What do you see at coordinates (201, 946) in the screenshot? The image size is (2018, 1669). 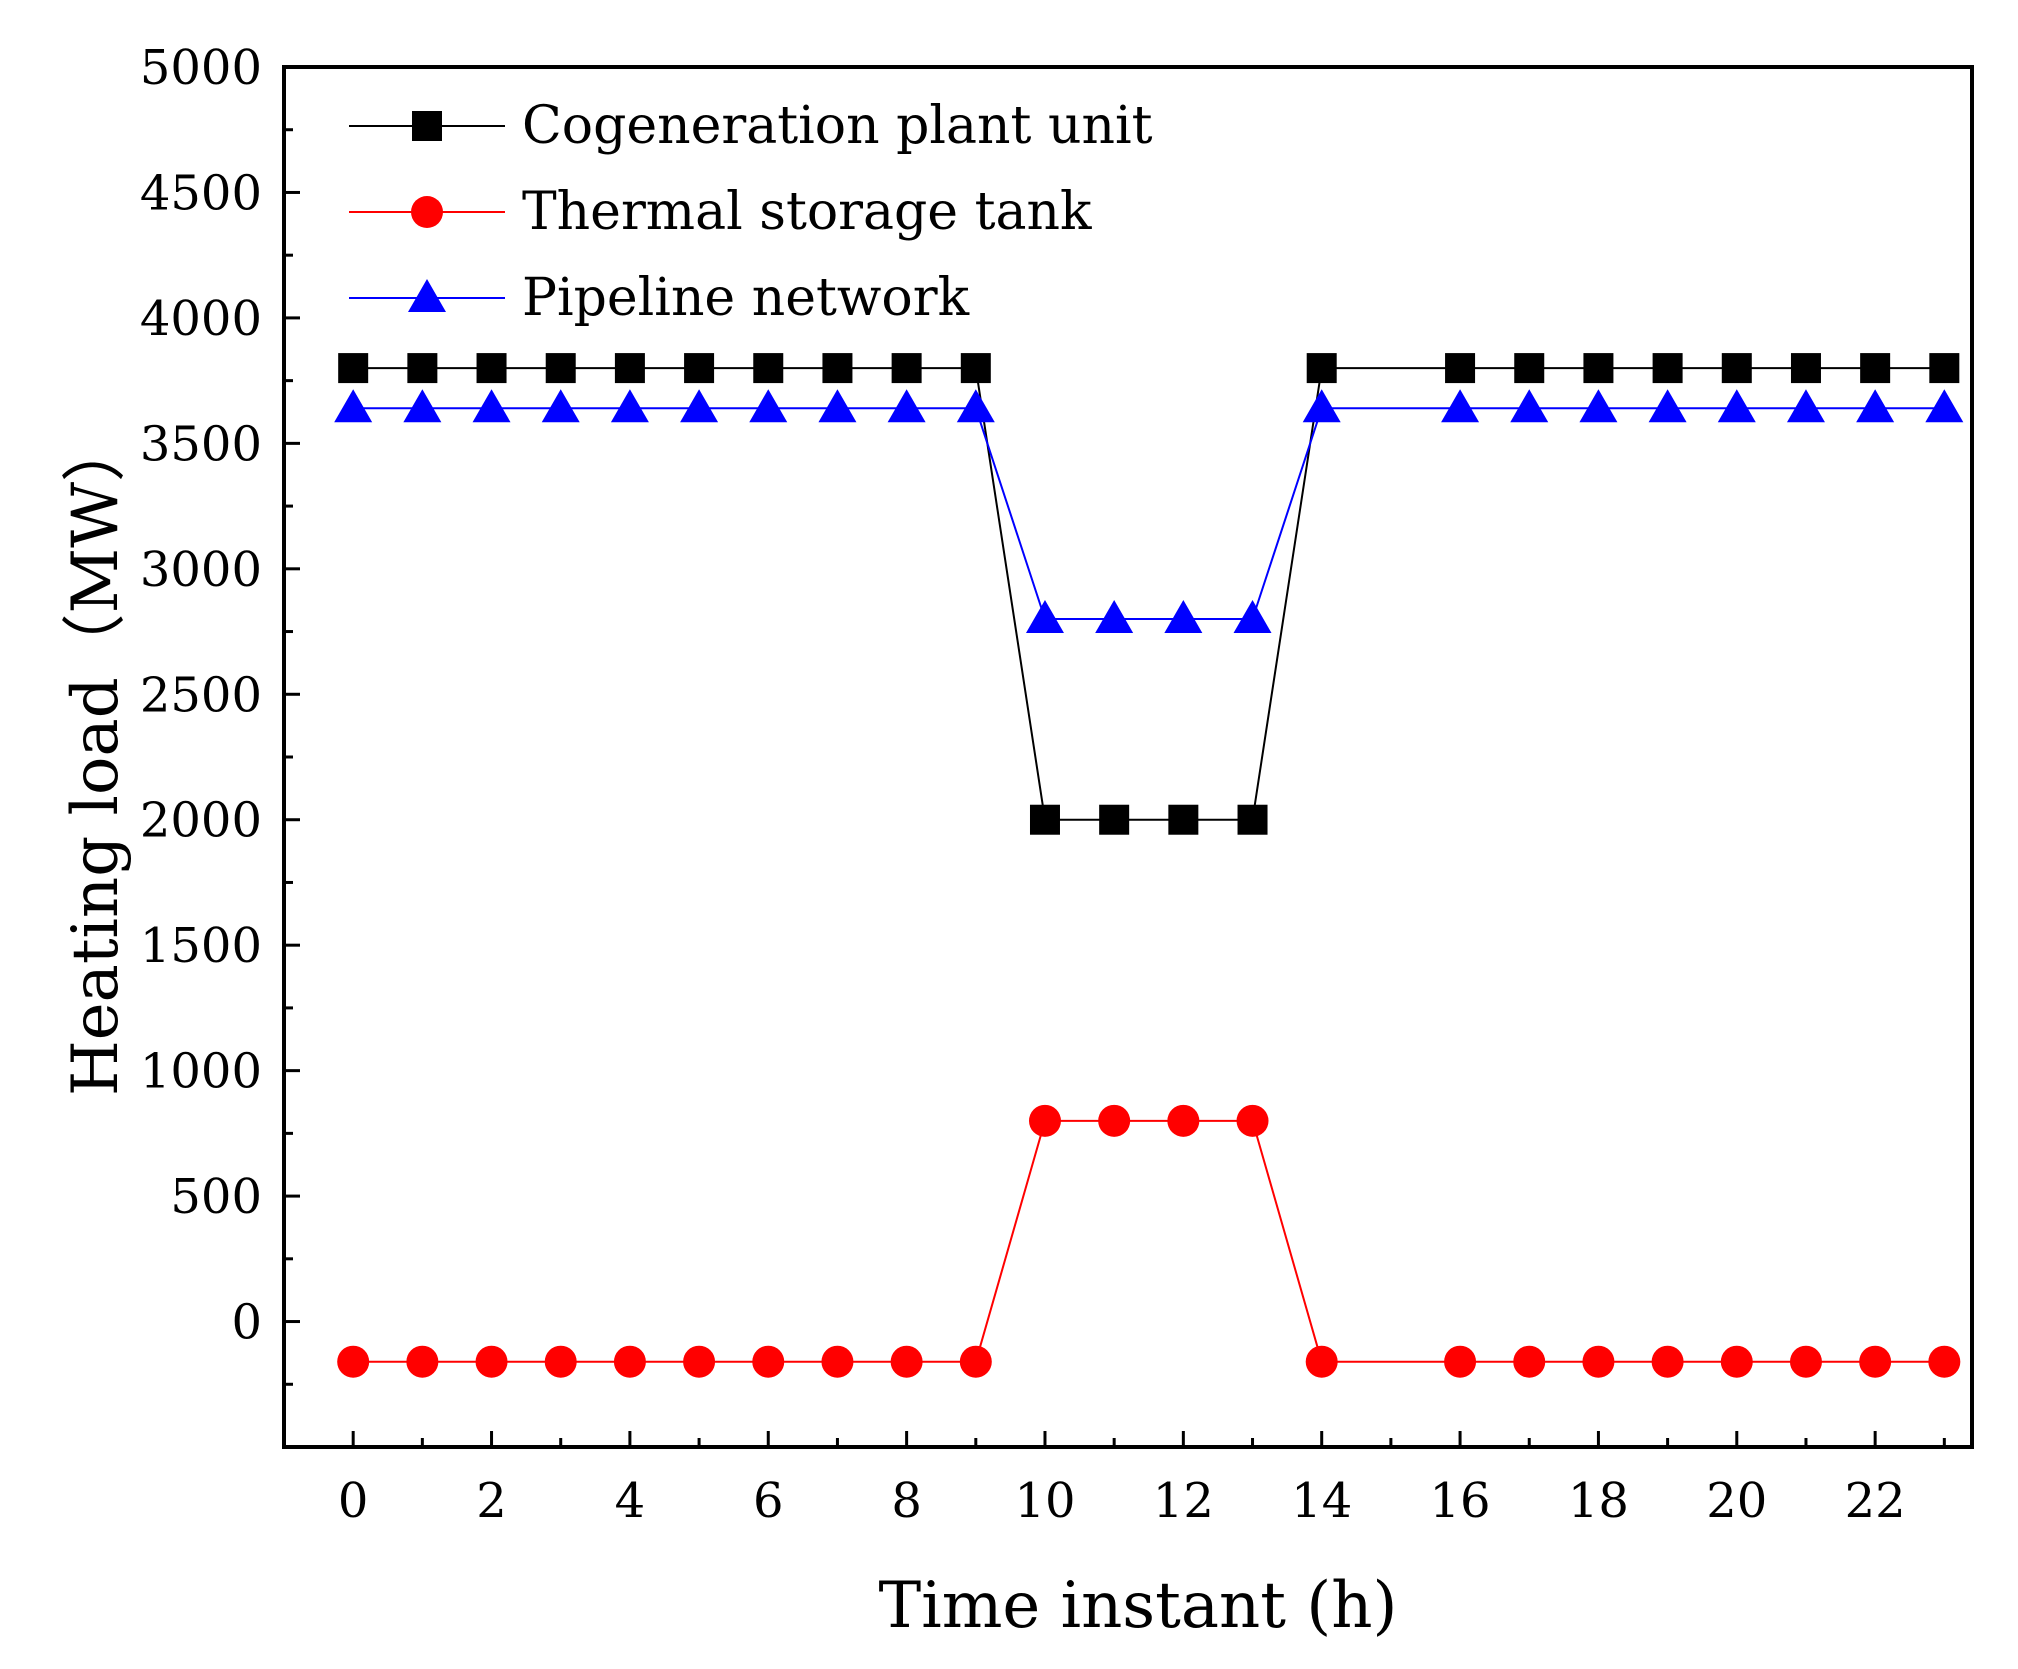 I see `y-tick-label: 1500` at bounding box center [201, 946].